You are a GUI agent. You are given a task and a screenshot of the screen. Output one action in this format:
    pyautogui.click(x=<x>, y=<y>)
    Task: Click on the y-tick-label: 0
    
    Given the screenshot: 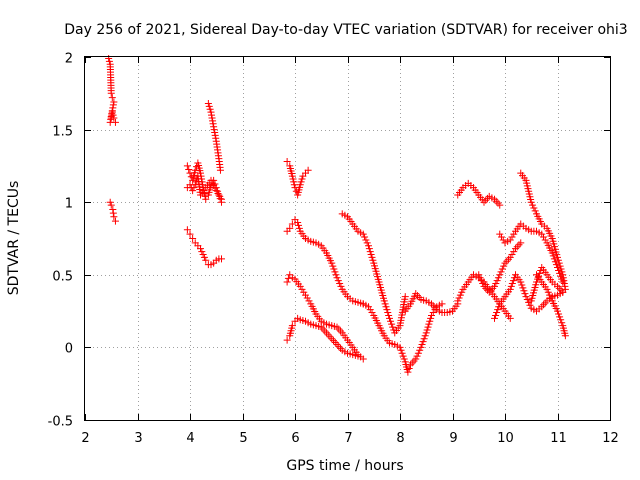 What is the action you would take?
    pyautogui.click(x=69, y=349)
    